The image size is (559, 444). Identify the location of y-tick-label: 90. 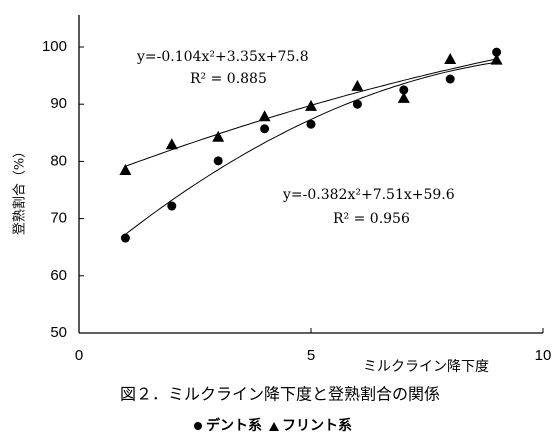
(58, 103).